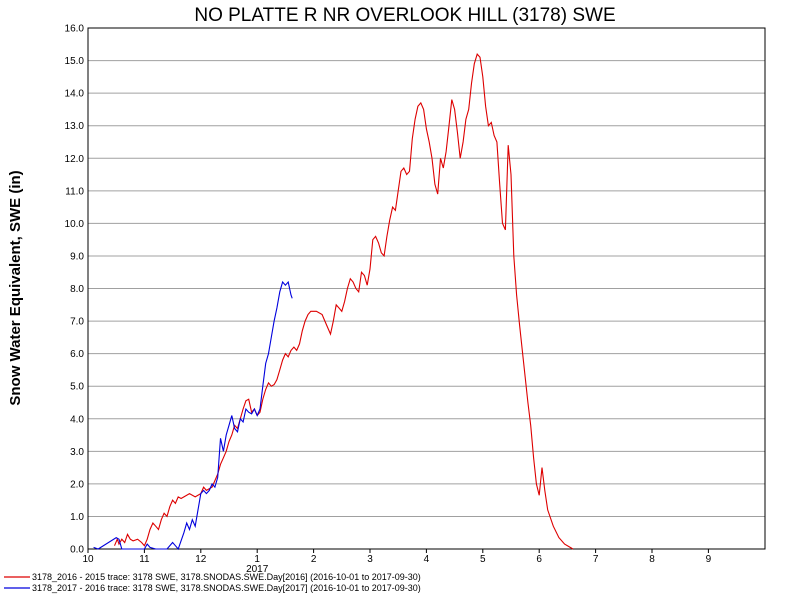 This screenshot has width=800, height=600. I want to click on y-tick-label: 3.0, so click(77, 452).